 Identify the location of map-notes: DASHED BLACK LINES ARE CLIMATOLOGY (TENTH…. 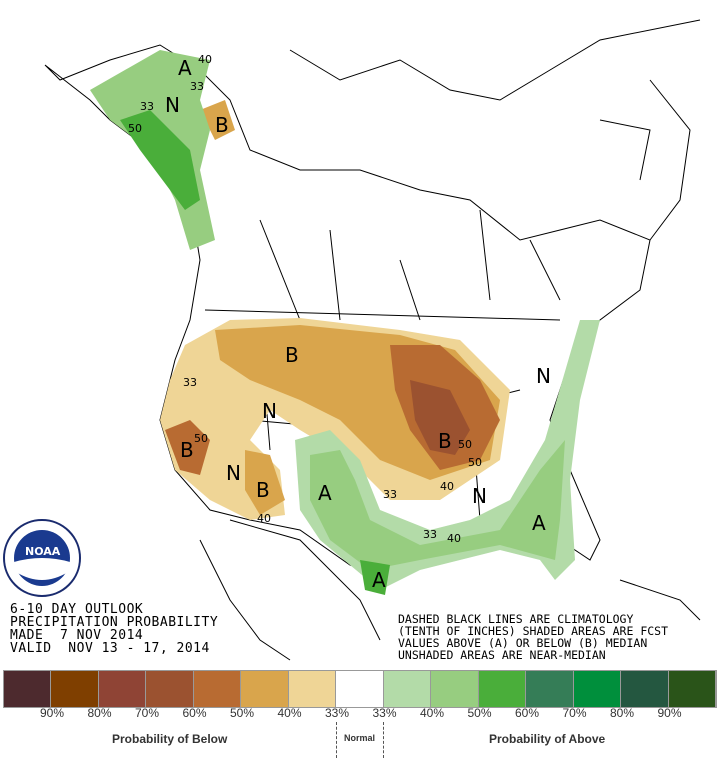
(533, 637).